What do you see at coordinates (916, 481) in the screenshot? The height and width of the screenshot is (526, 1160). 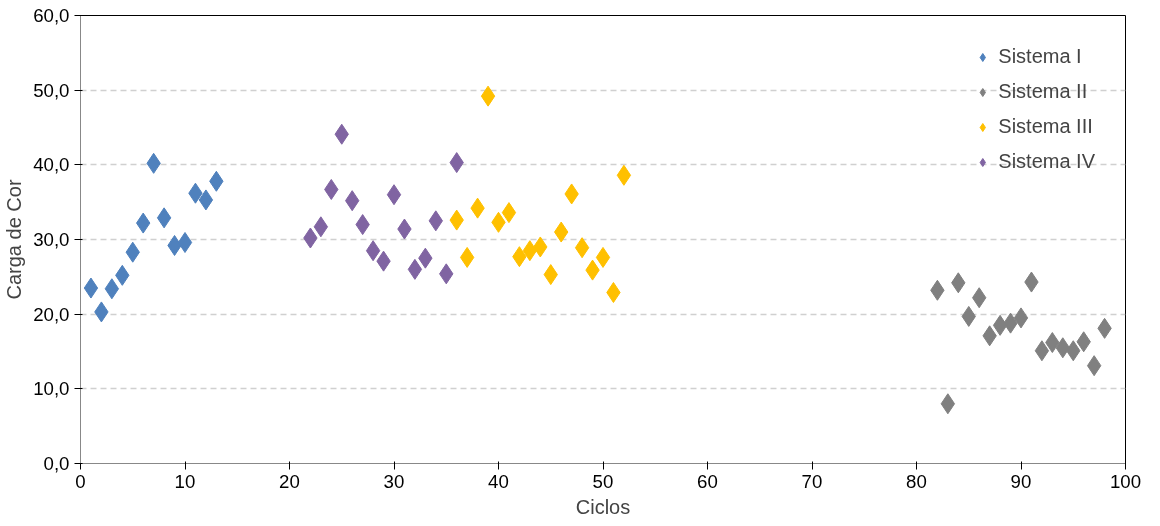 I see `x-tick-label: 80` at bounding box center [916, 481].